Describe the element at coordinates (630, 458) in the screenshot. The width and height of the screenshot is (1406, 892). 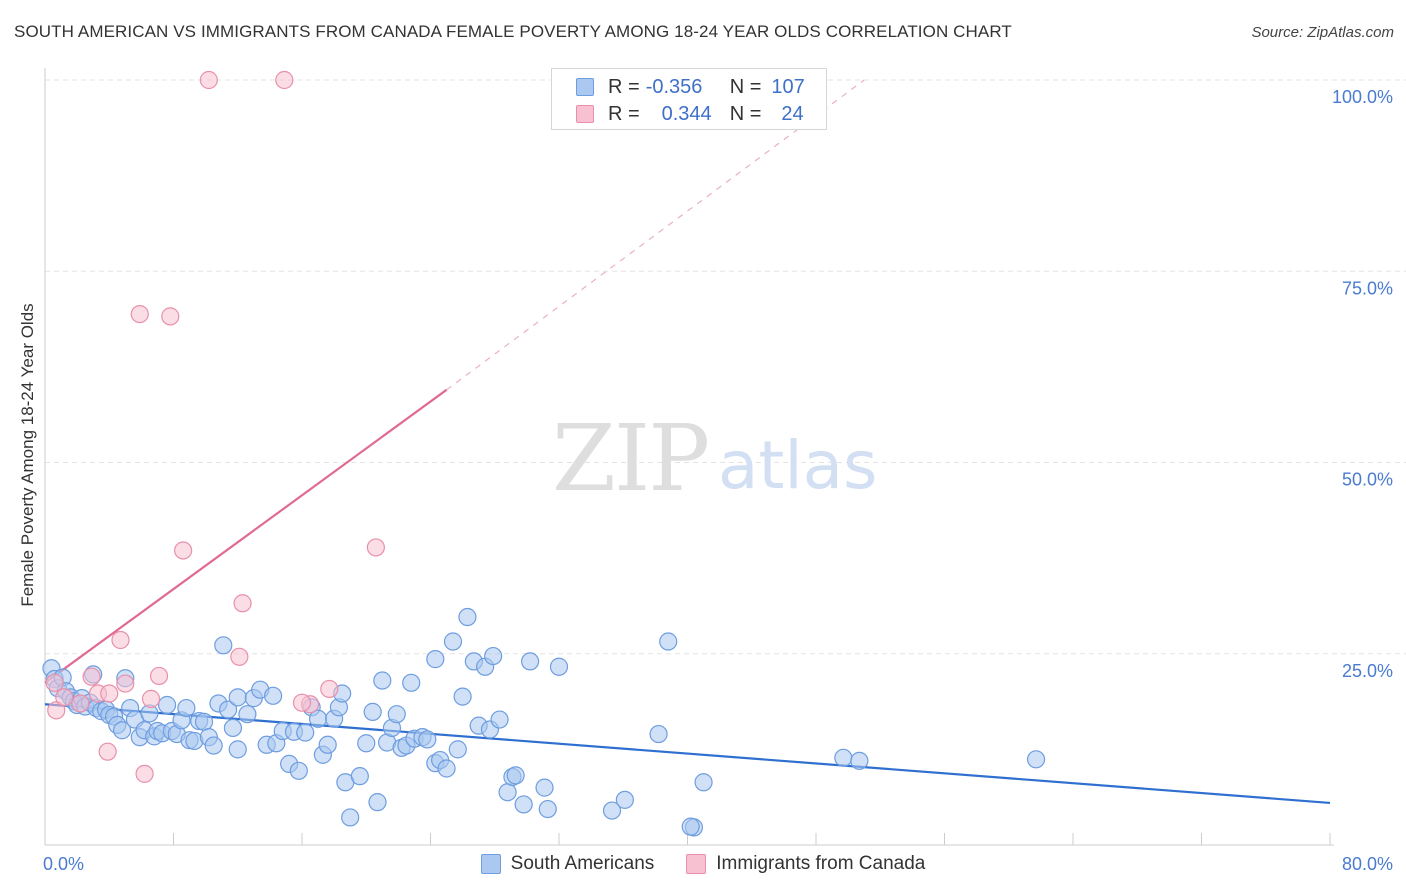
I see `watermark-zip: ZIP` at that location.